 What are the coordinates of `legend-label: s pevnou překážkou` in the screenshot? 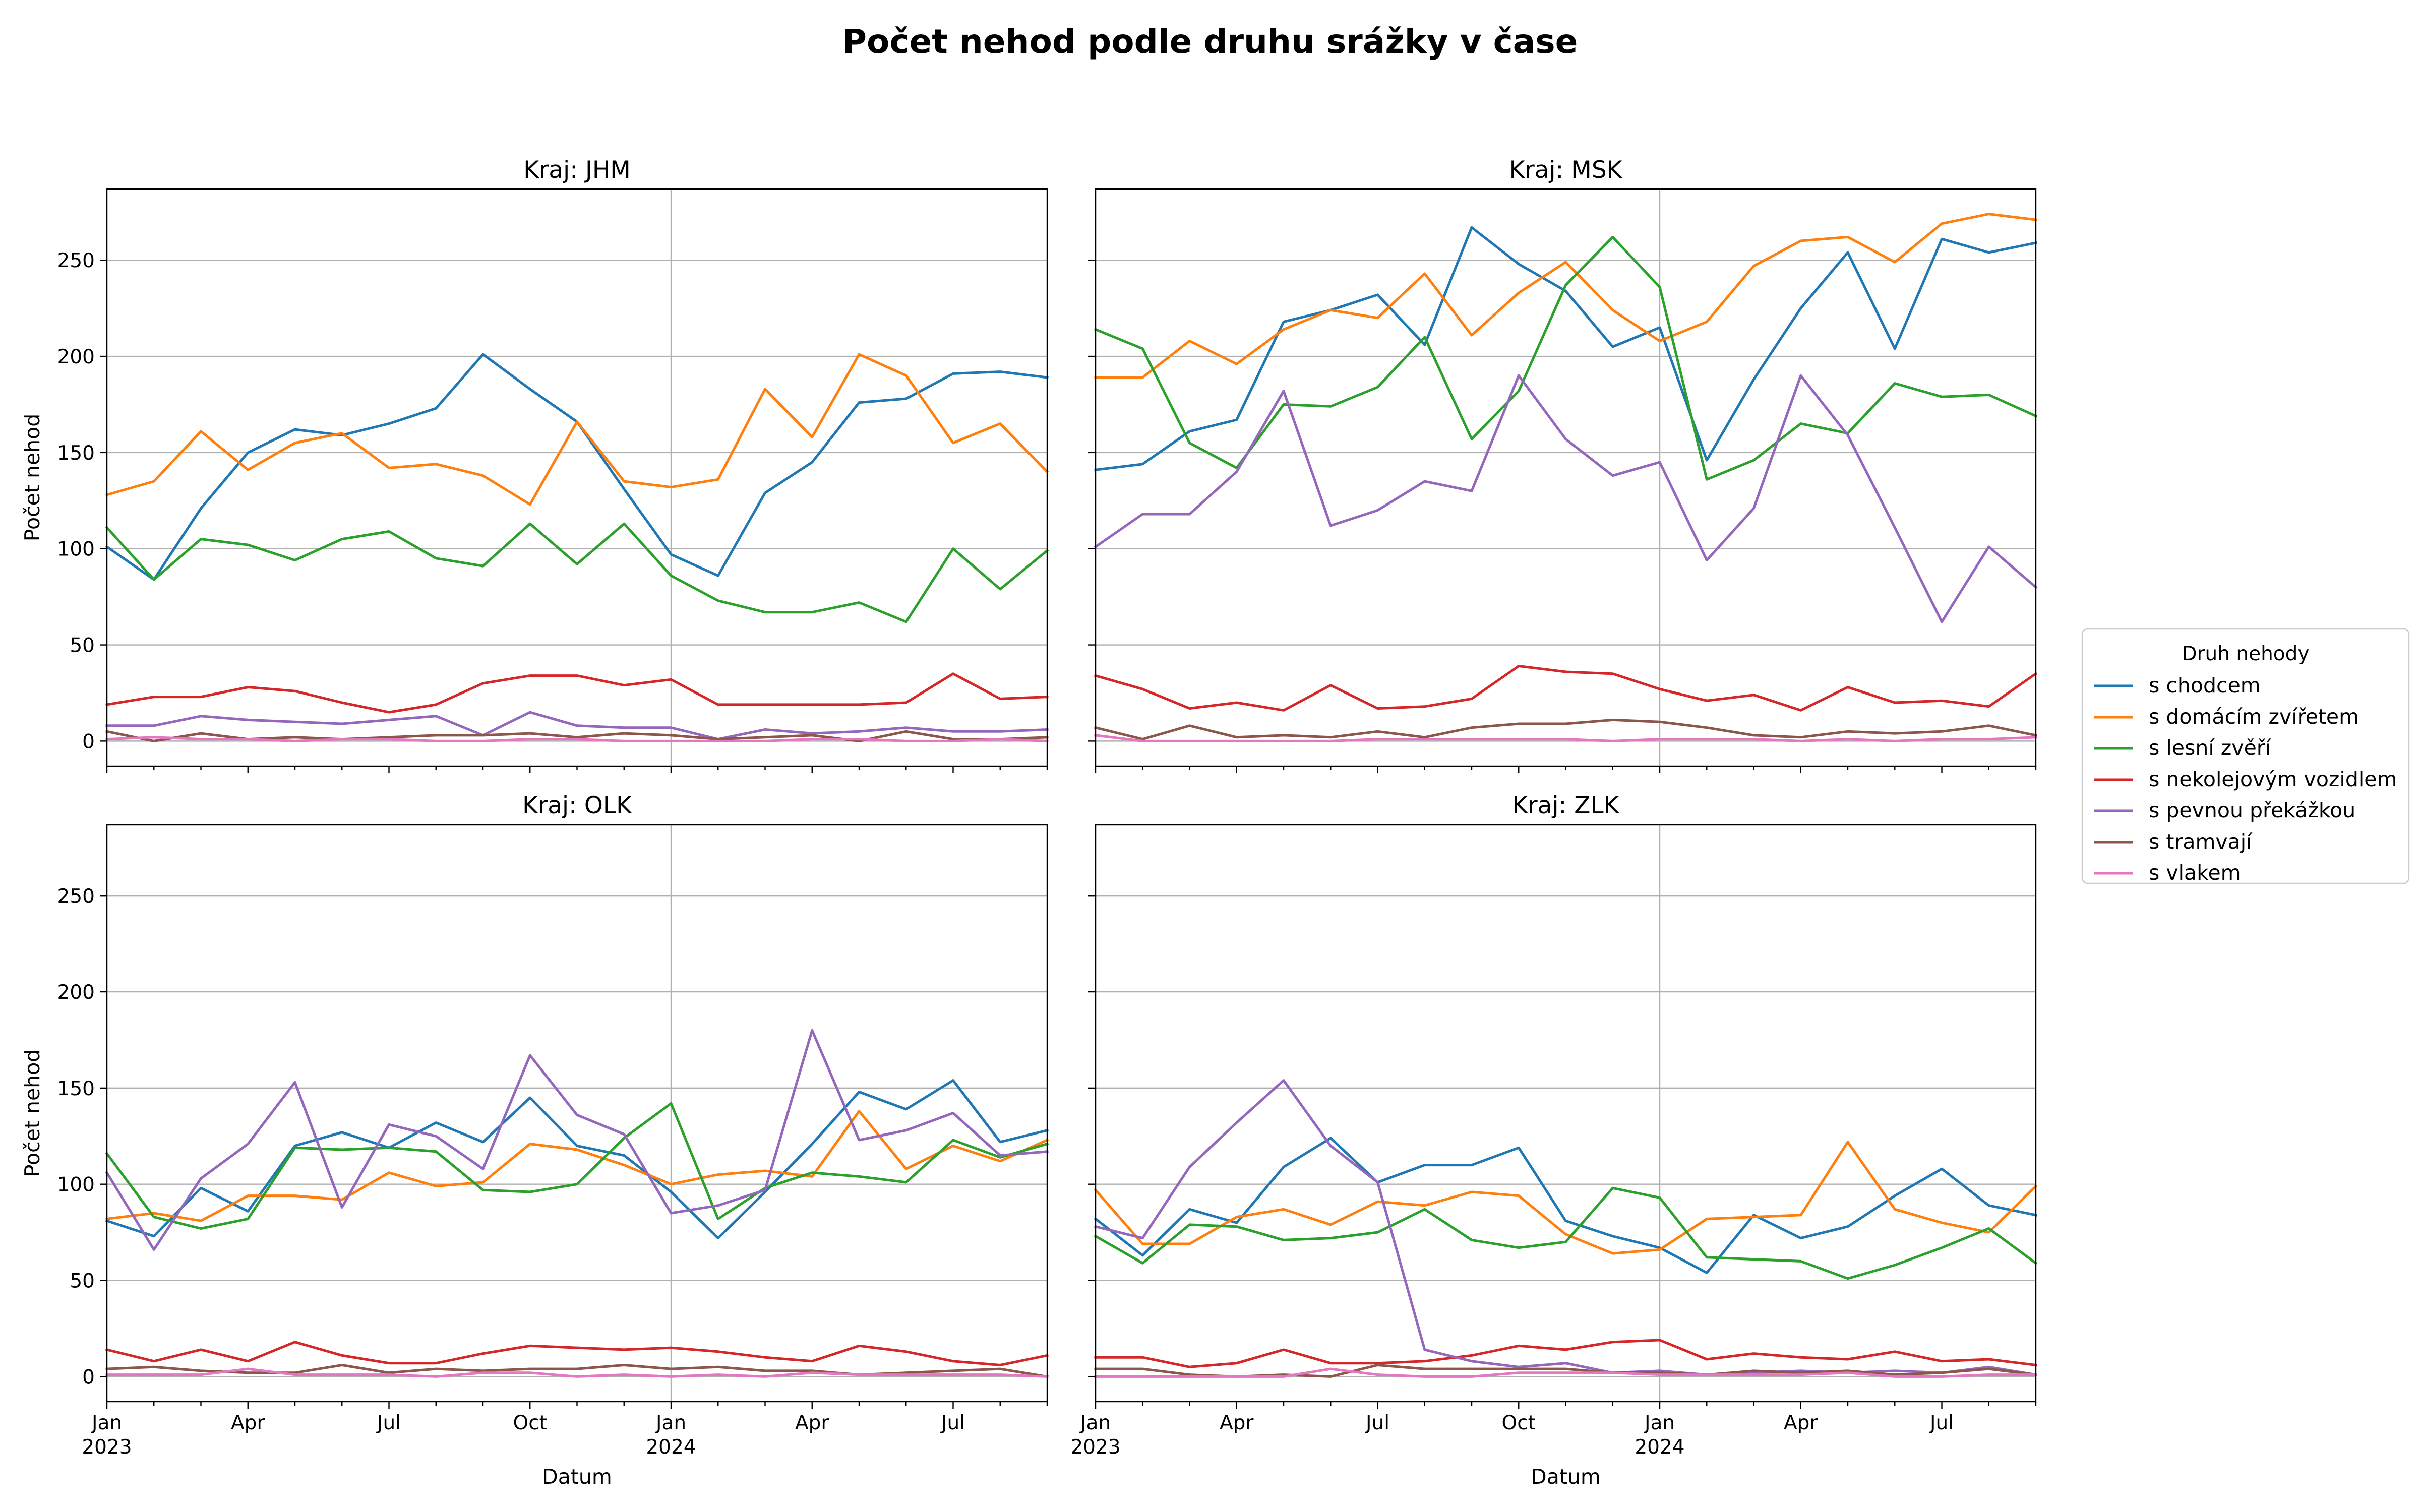 It's located at (2252, 810).